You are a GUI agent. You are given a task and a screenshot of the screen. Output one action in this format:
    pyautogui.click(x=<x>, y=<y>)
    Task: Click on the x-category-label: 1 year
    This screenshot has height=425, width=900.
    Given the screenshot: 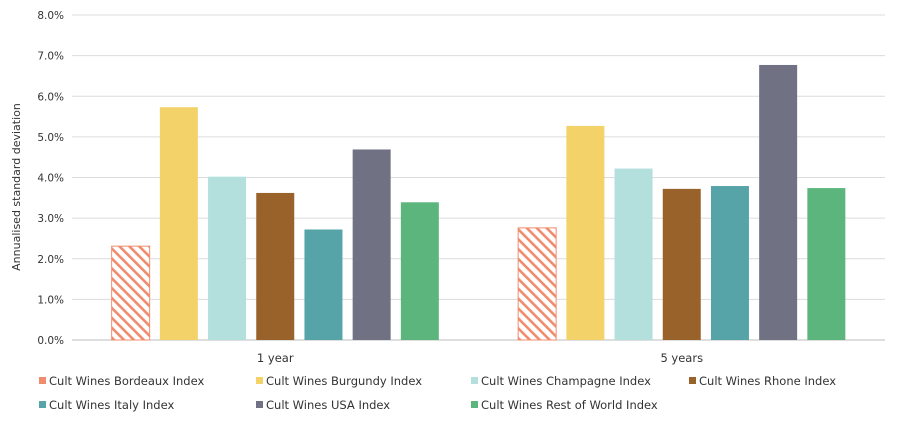 What is the action you would take?
    pyautogui.click(x=275, y=358)
    